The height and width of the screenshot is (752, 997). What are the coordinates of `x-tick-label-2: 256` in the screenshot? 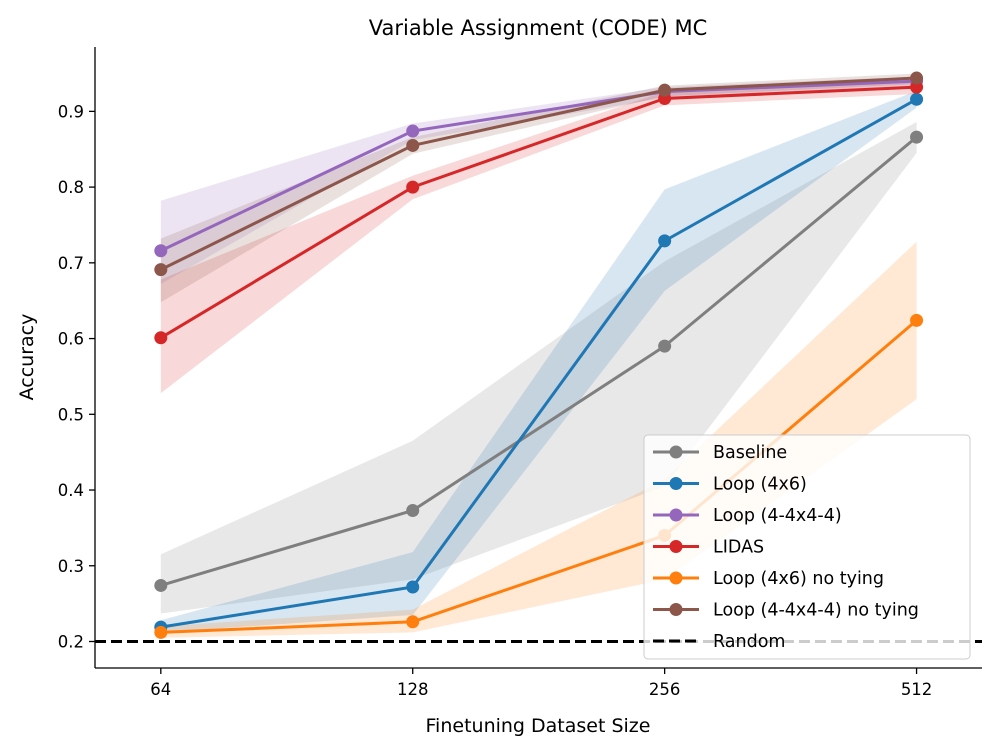 It's located at (665, 689).